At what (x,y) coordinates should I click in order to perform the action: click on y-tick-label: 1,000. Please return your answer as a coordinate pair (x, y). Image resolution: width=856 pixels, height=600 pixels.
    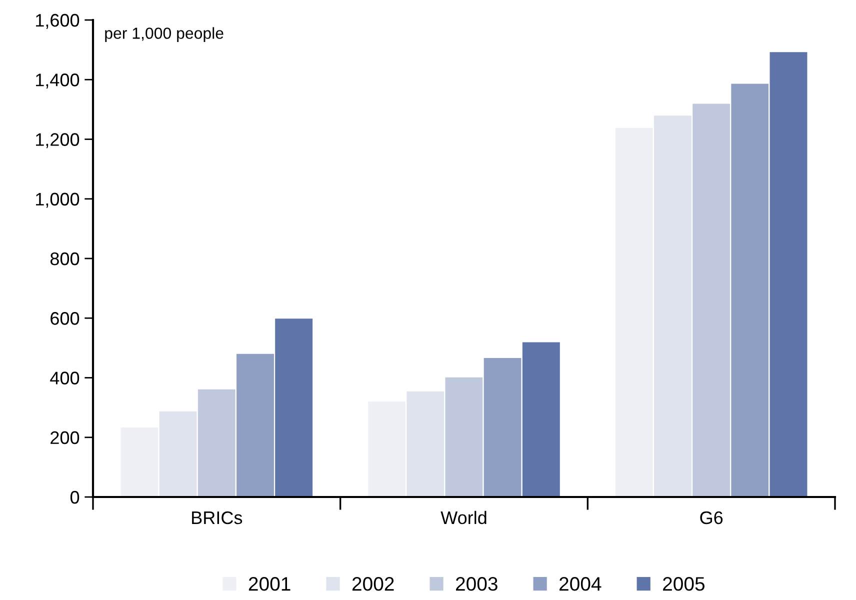
    Looking at the image, I should click on (58, 200).